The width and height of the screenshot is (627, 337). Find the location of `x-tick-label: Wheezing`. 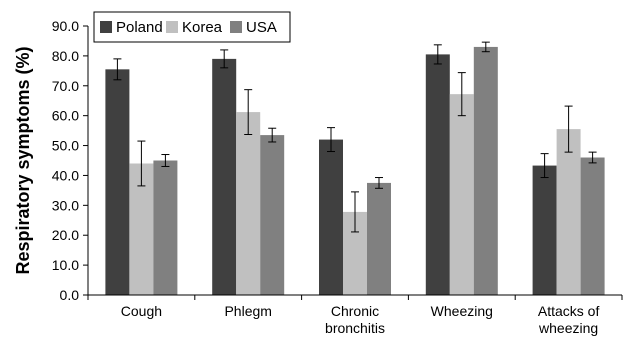

x-tick-label: Wheezing is located at coordinates (462, 311).